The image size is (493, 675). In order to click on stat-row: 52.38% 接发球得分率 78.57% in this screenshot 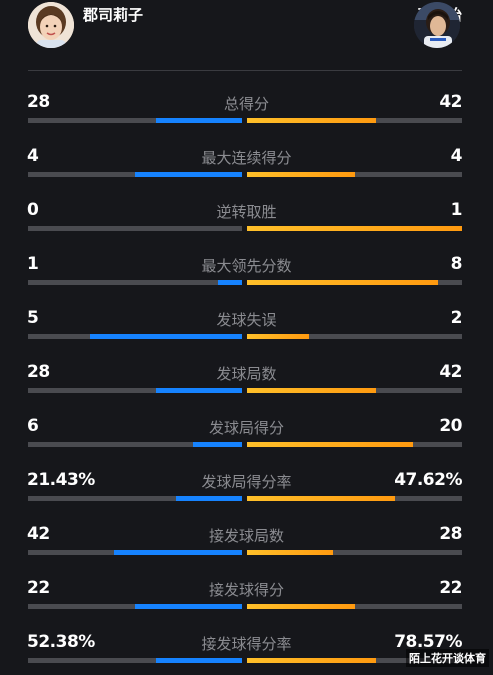, I will do `click(246, 652)`.